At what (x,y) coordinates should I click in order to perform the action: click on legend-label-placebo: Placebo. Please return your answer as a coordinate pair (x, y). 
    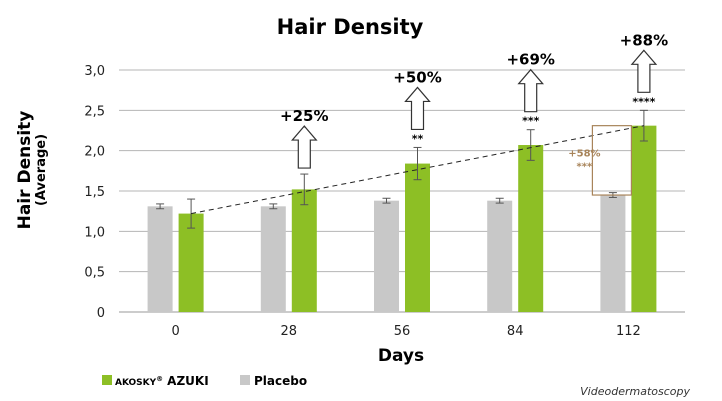
    Looking at the image, I should click on (280, 381).